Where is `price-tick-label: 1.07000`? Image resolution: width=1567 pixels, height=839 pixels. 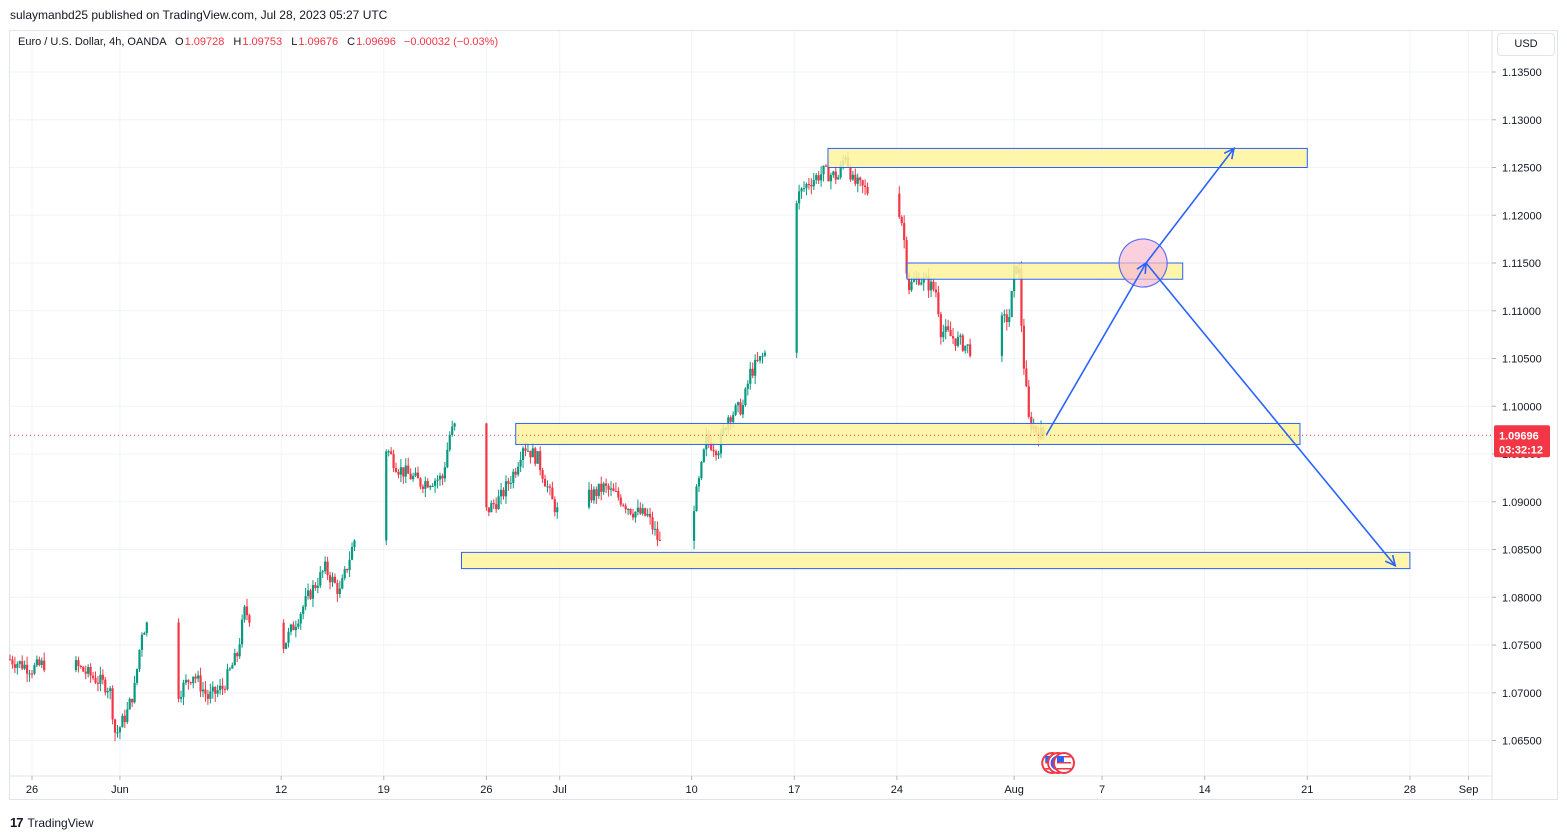 price-tick-label: 1.07000 is located at coordinates (1522, 694).